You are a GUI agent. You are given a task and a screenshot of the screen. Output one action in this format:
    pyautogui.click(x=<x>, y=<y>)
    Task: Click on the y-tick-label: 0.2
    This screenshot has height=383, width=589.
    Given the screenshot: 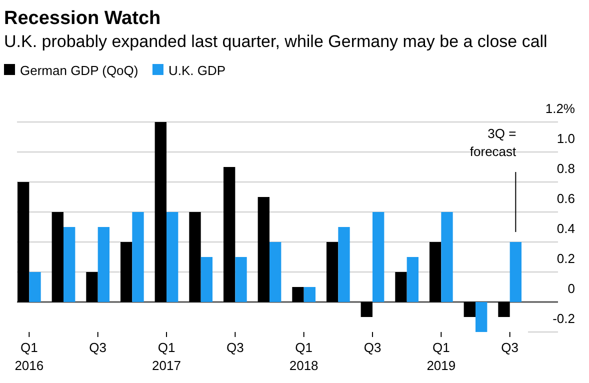 What is the action you would take?
    pyautogui.click(x=565, y=258)
    